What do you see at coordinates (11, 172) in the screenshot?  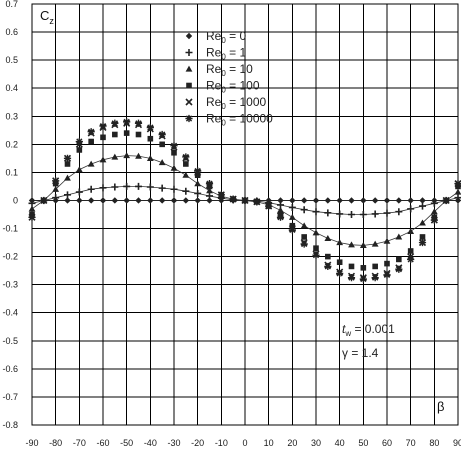 I see `y-tick-label: 0.1` at bounding box center [11, 172].